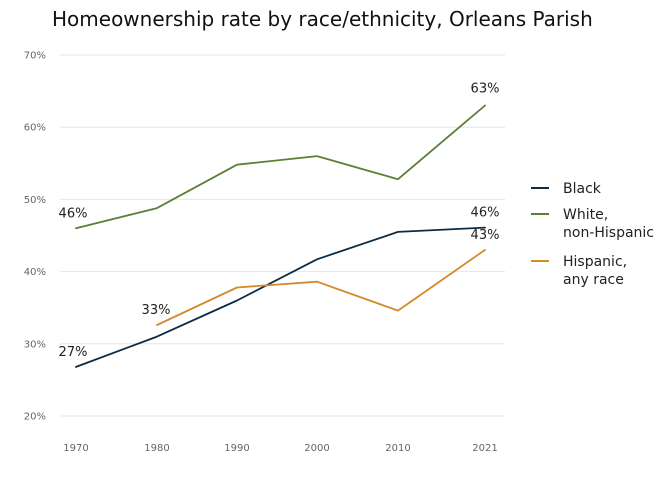 This screenshot has width=672, height=480. What do you see at coordinates (595, 262) in the screenshot?
I see `legend-label: Hispanic,` at bounding box center [595, 262].